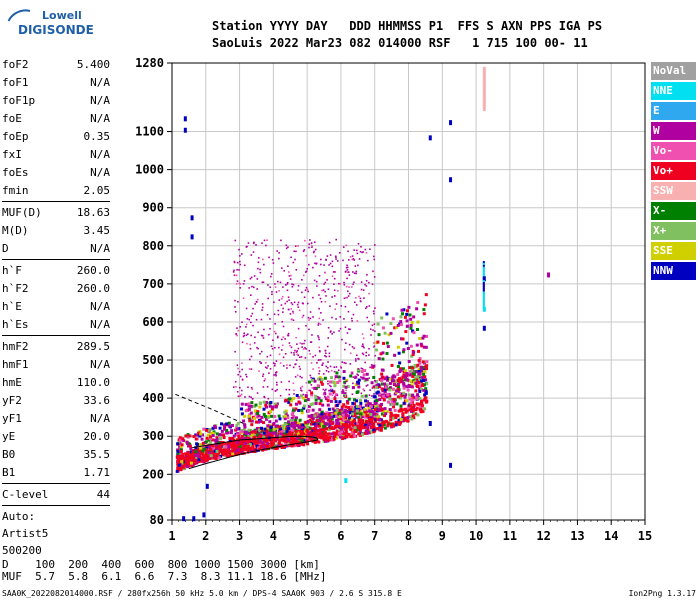  Describe the element at coordinates (340, 536) in the screenshot. I see `x-tick-label: 6` at that location.